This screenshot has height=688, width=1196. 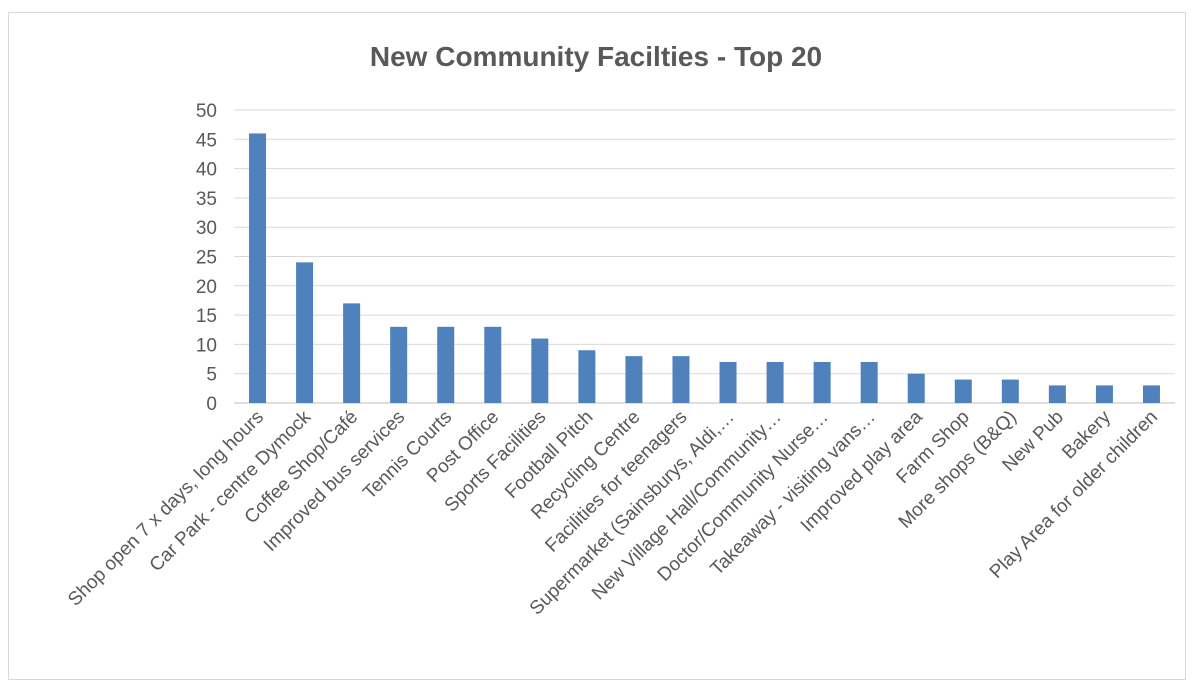 What do you see at coordinates (211, 375) in the screenshot?
I see `y-tick-label: 5` at bounding box center [211, 375].